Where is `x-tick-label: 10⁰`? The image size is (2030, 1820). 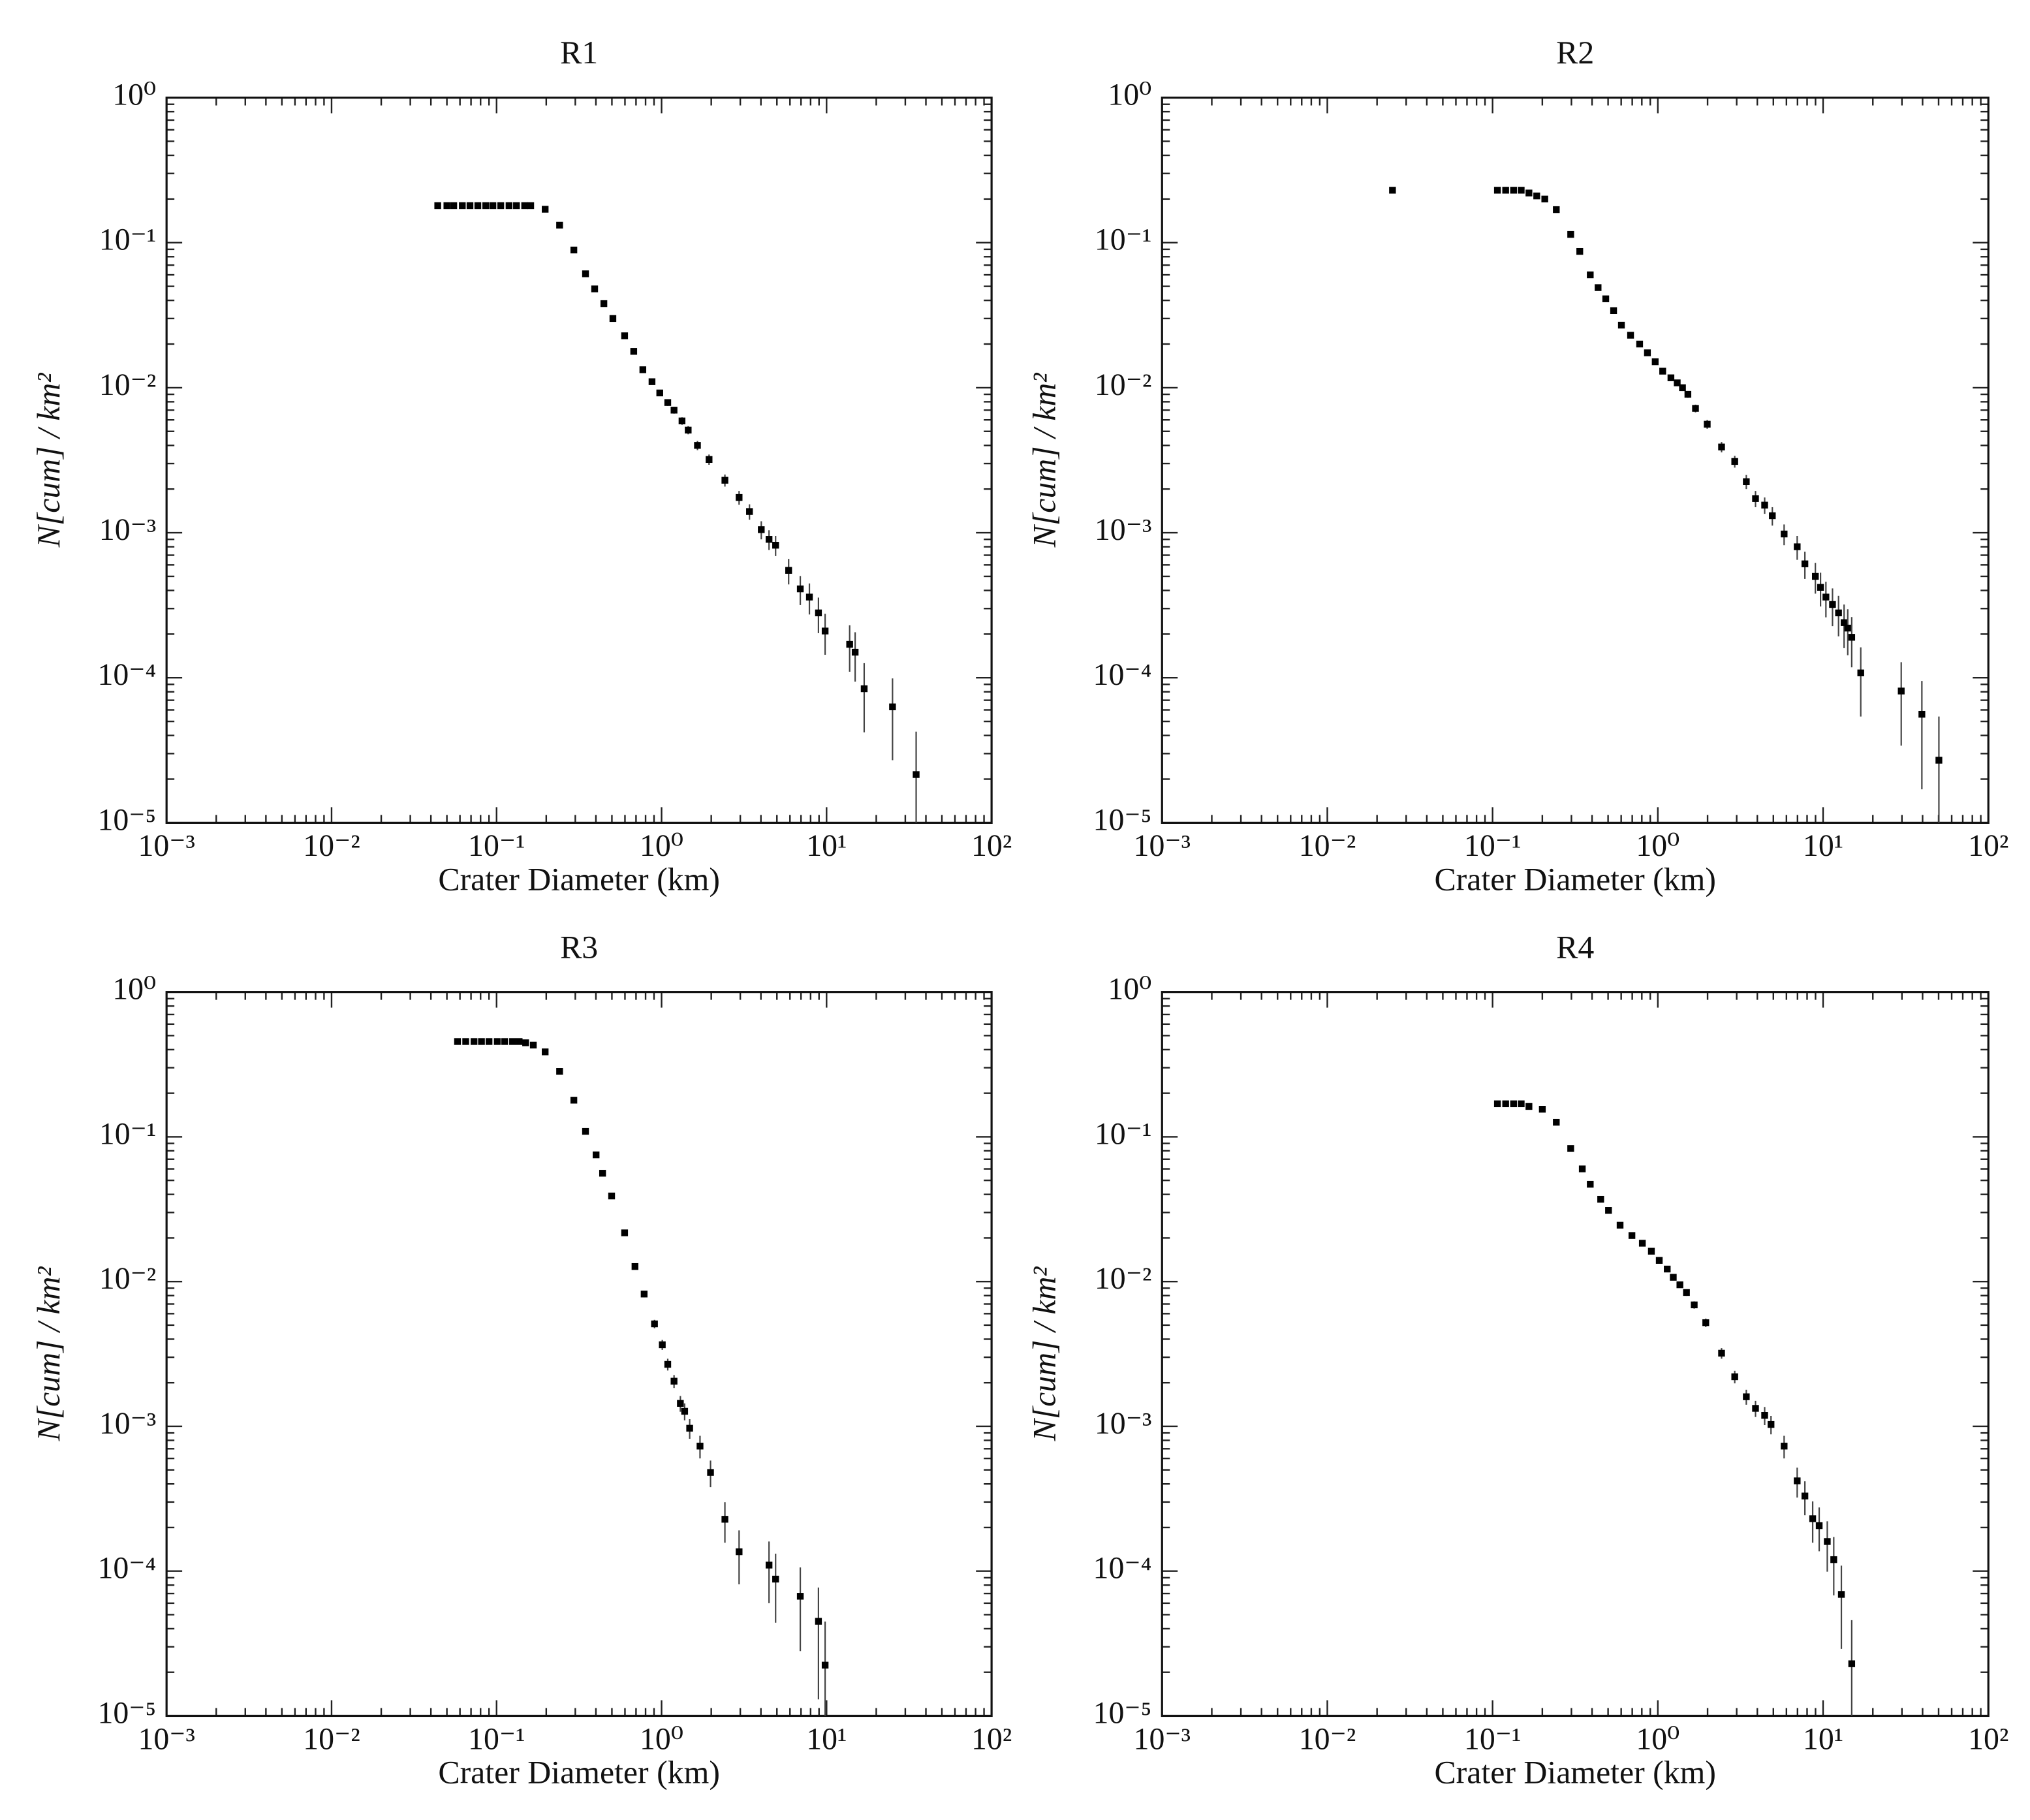 x-tick-label: 10⁰ is located at coordinates (661, 846).